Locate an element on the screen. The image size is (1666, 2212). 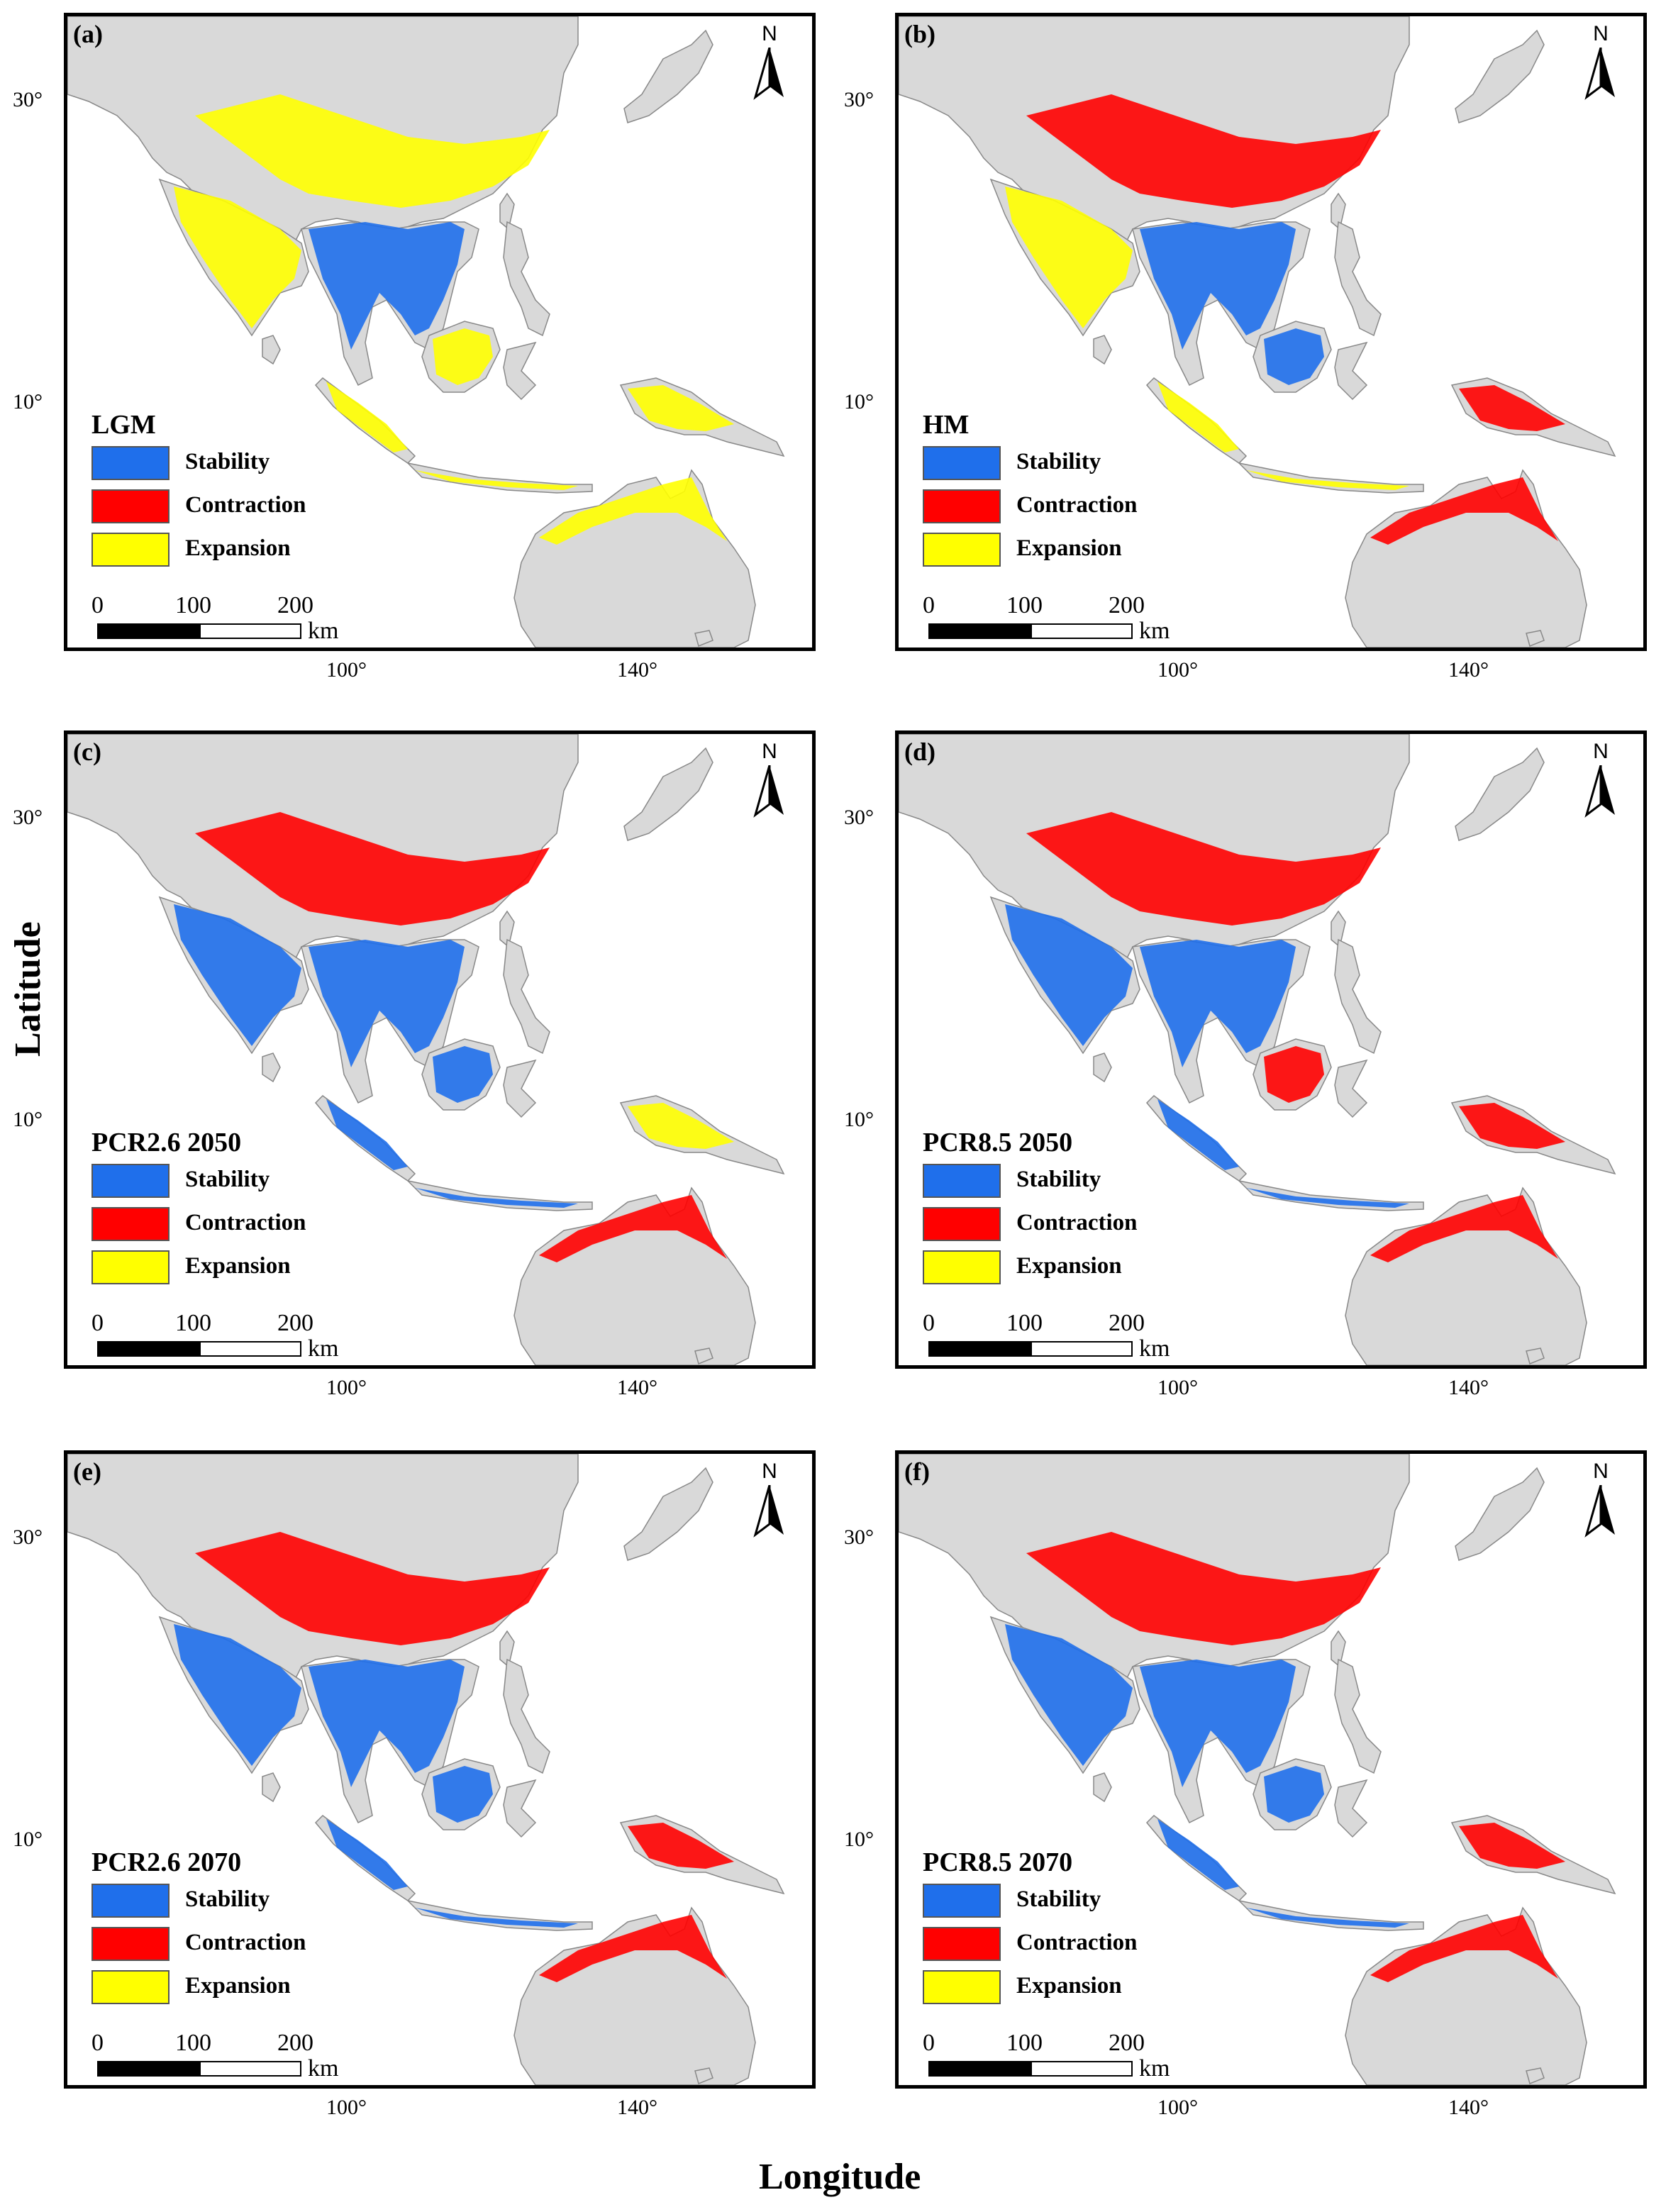
map-frame: (d) N PCR8.5 2050 Stability Contraction is located at coordinates (1271, 1049).